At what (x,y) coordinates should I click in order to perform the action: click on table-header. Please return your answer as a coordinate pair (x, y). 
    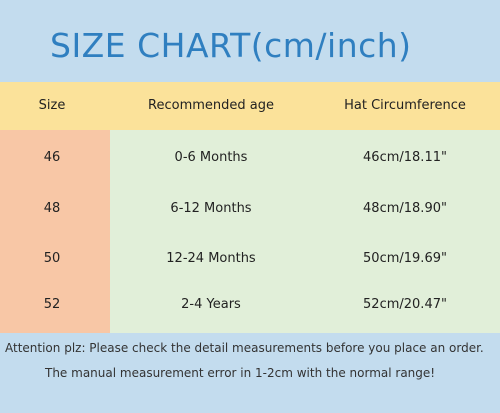
    Looking at the image, I should click on (250, 106).